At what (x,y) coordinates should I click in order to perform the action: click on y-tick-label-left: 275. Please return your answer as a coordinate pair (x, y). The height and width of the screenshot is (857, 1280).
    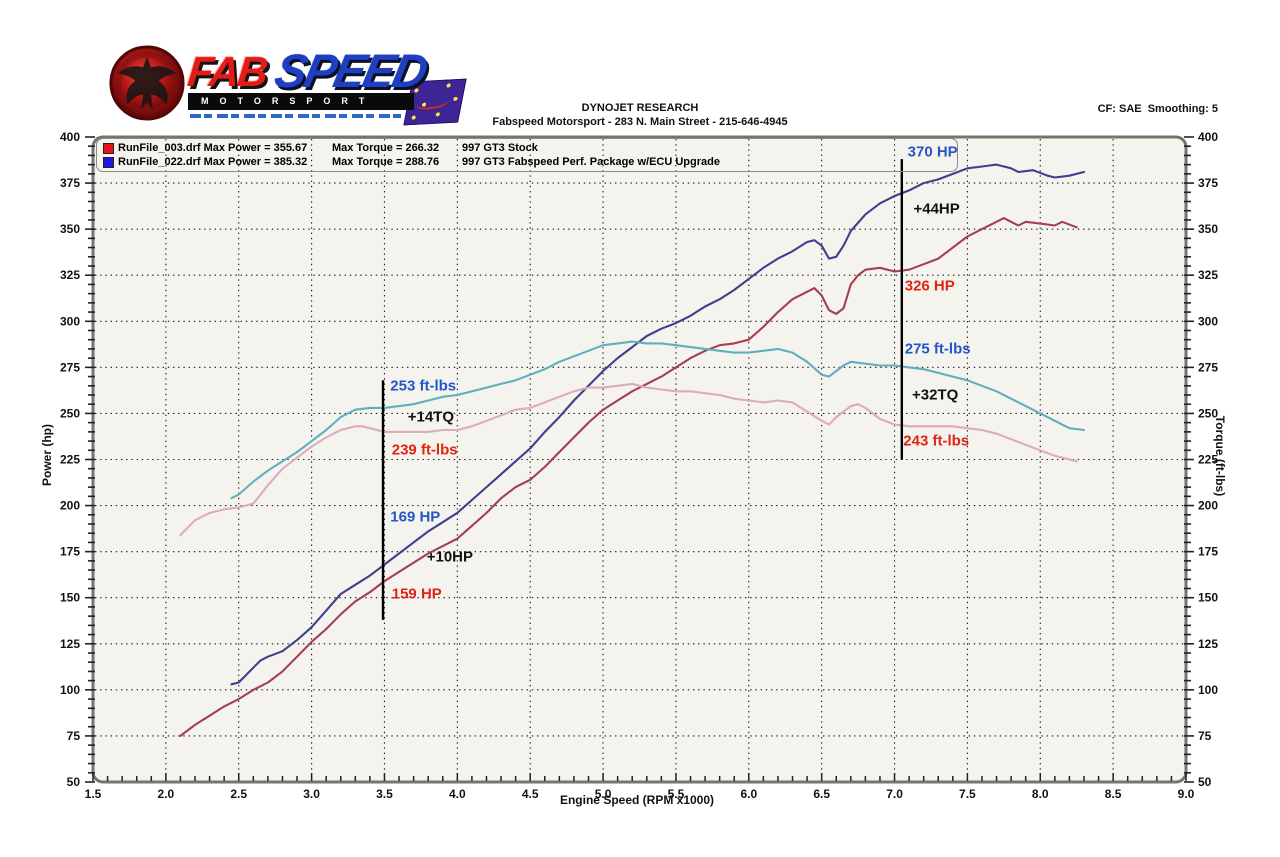
    Looking at the image, I should click on (70, 367).